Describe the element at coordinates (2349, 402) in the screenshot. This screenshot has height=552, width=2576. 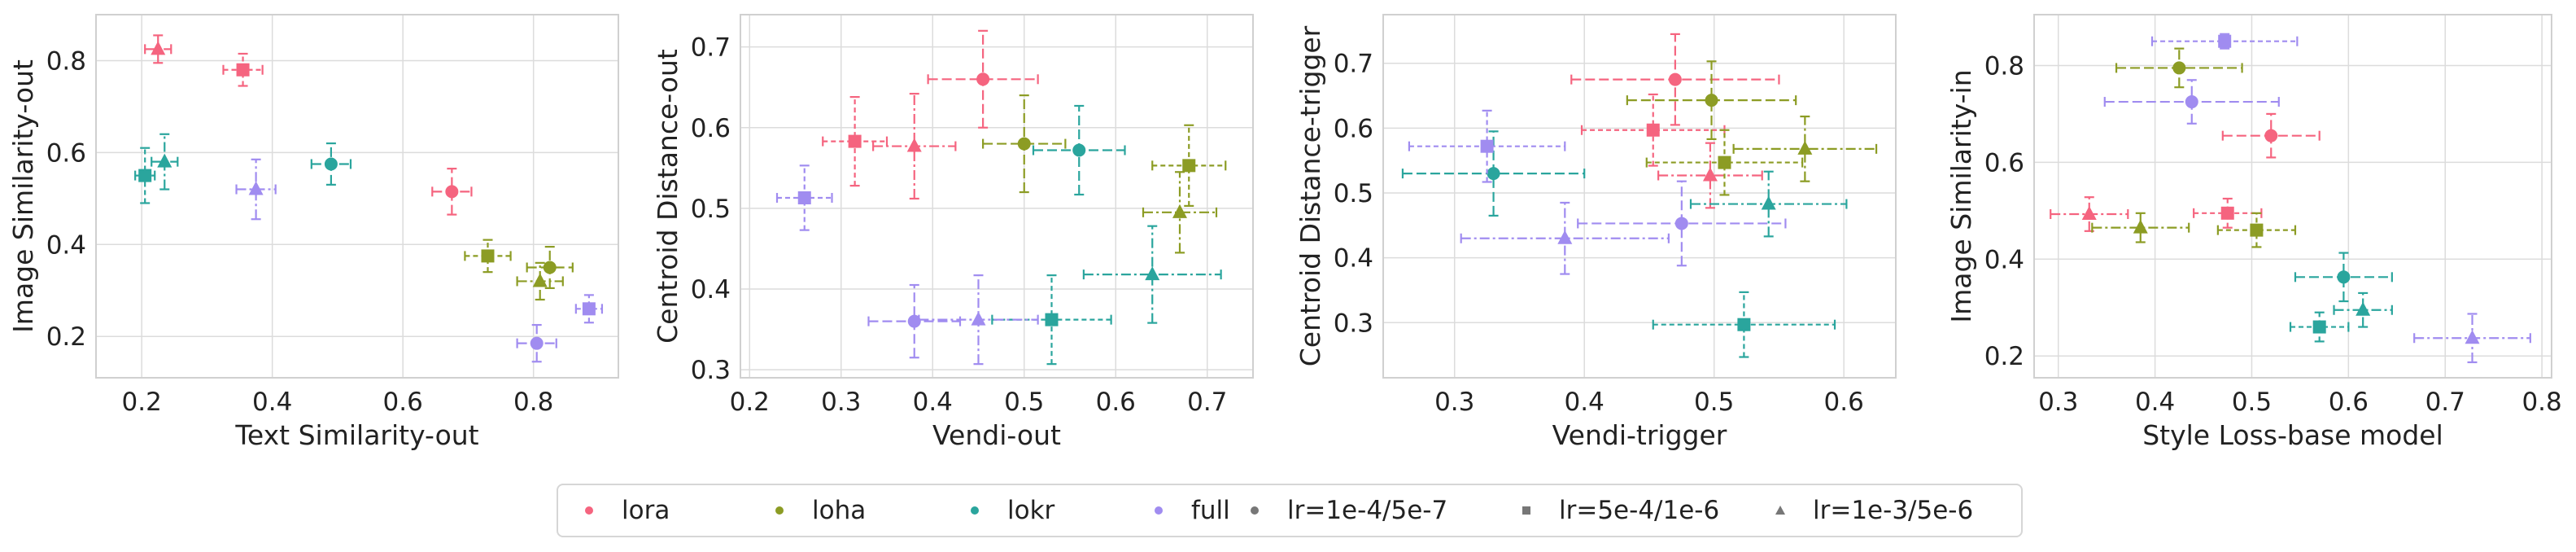
I see `x-tick-label: 0.6` at that location.